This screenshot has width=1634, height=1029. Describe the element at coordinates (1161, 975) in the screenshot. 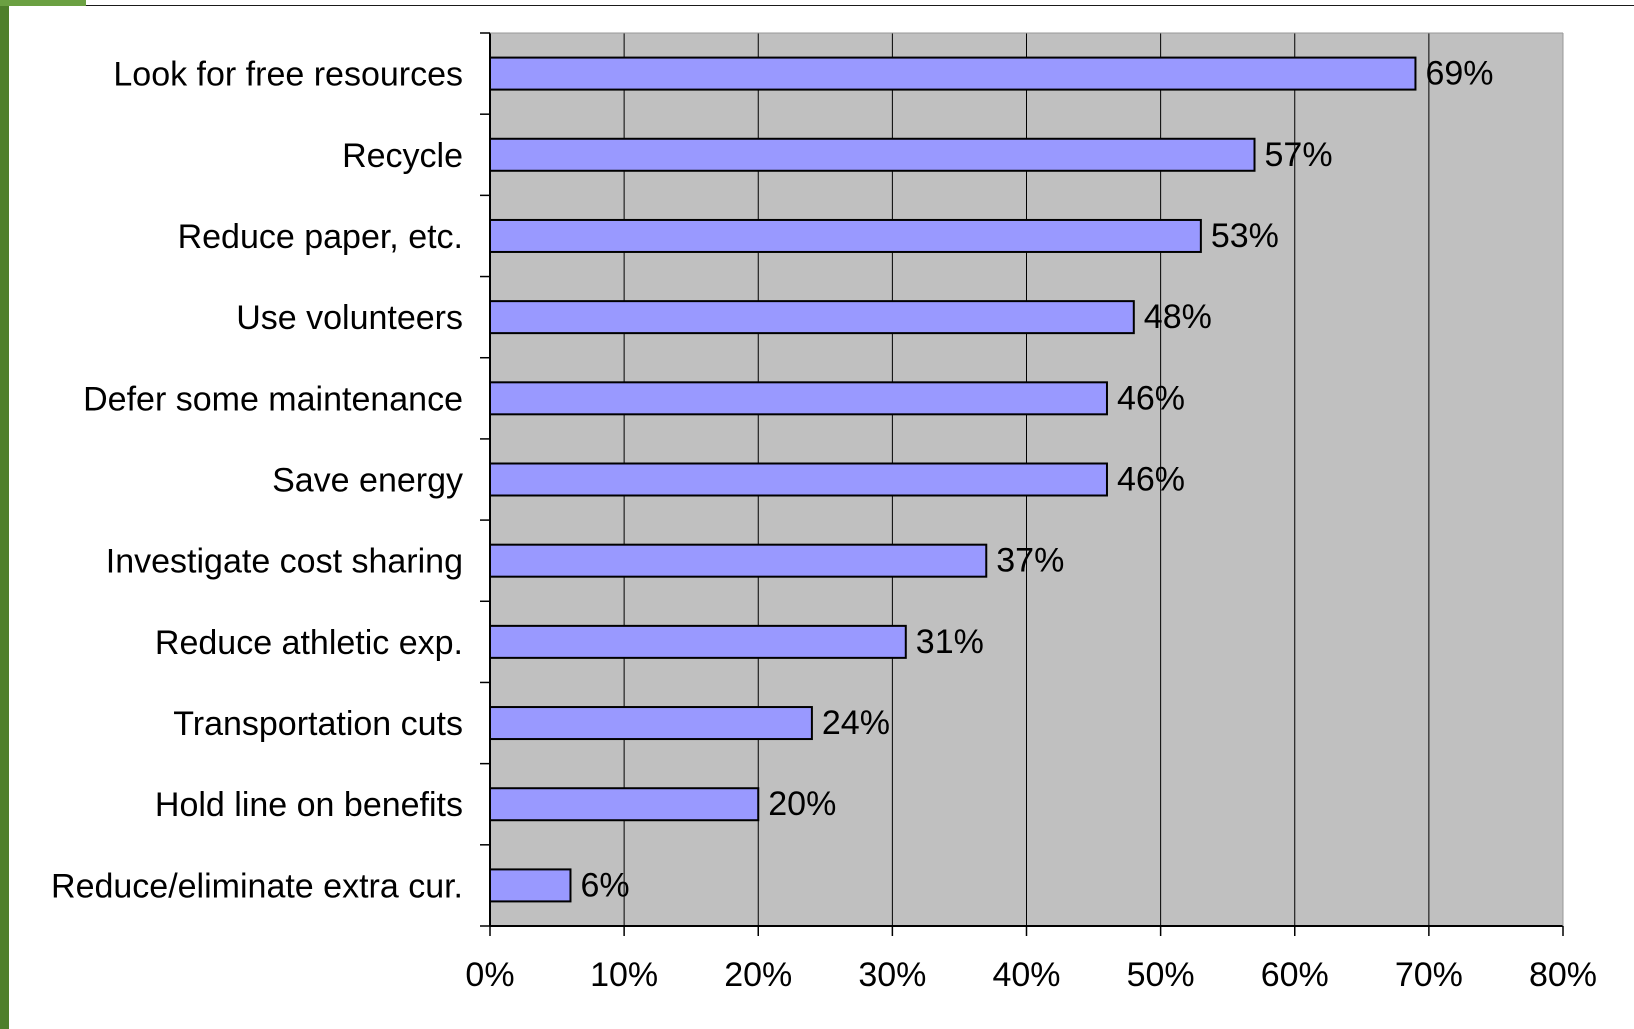

I see `x-tick-label: 50%` at that location.